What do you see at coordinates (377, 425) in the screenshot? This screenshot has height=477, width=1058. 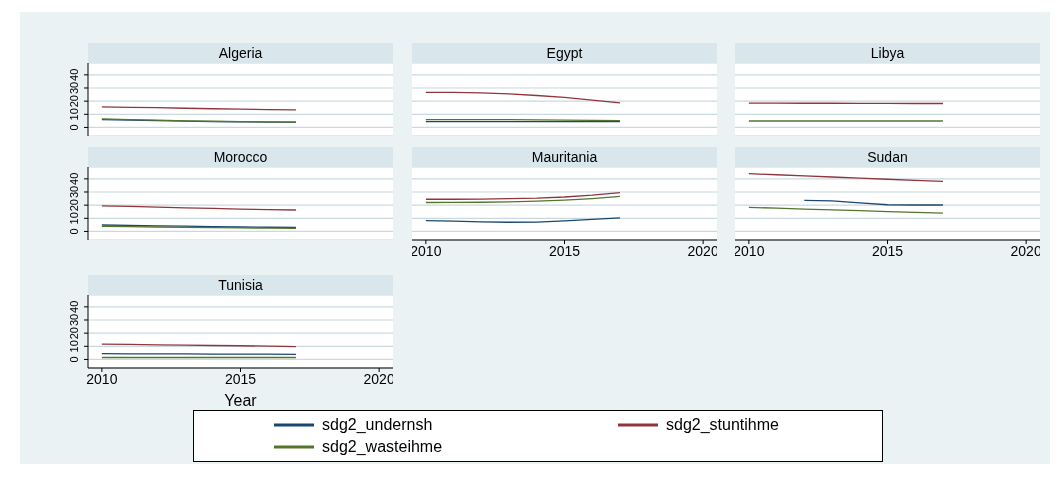 I see `legend-label: sdg2_undernsh` at bounding box center [377, 425].